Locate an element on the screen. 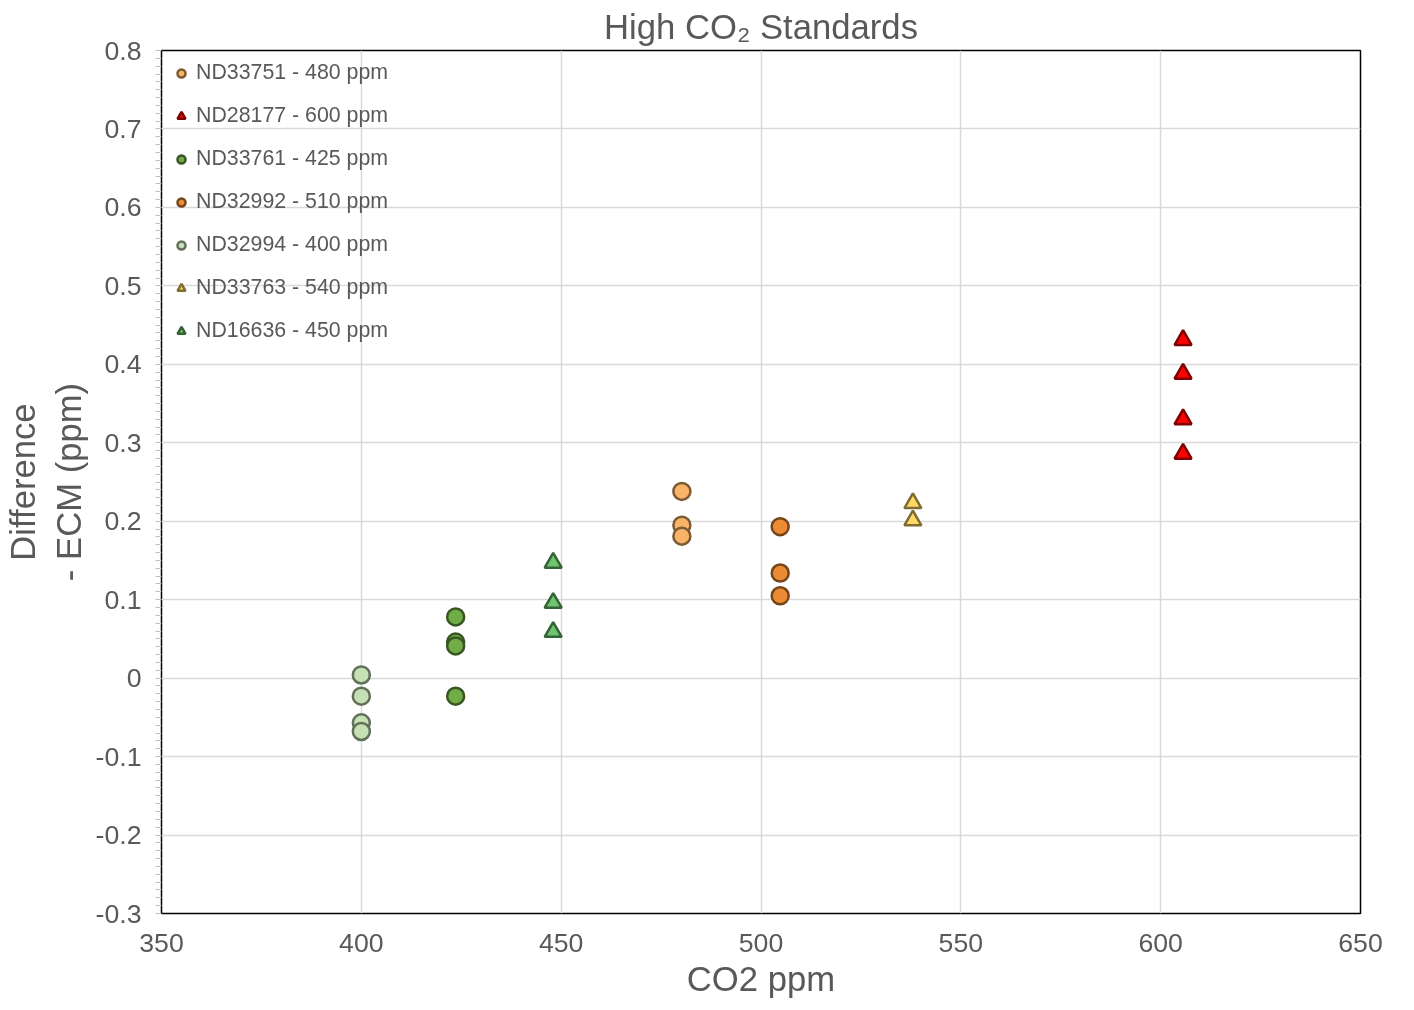 The width and height of the screenshot is (1414, 1010). x-tick-label: 400 is located at coordinates (361, 942).